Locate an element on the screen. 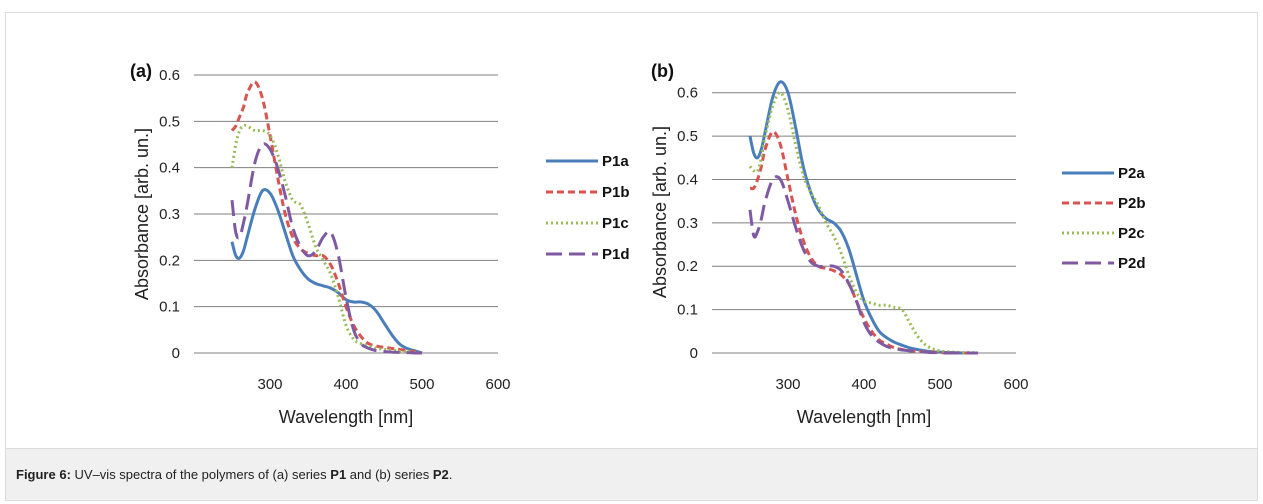  series-line-p1c is located at coordinates (327, 239).